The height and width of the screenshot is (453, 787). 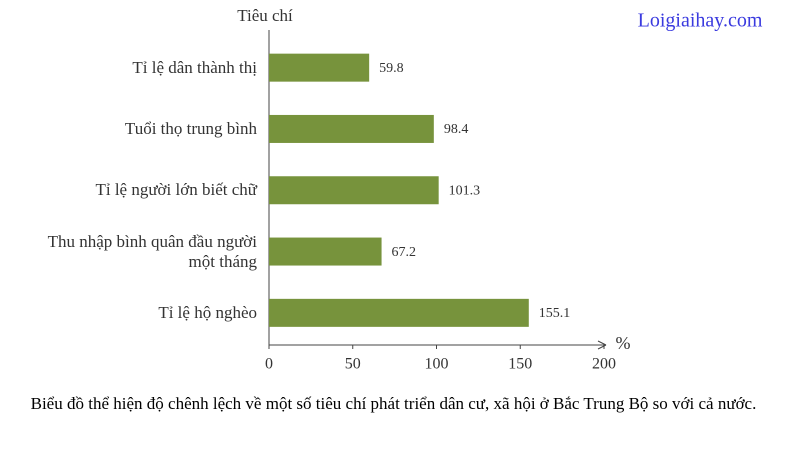 I want to click on x-tick-label: 50, so click(x=353, y=364).